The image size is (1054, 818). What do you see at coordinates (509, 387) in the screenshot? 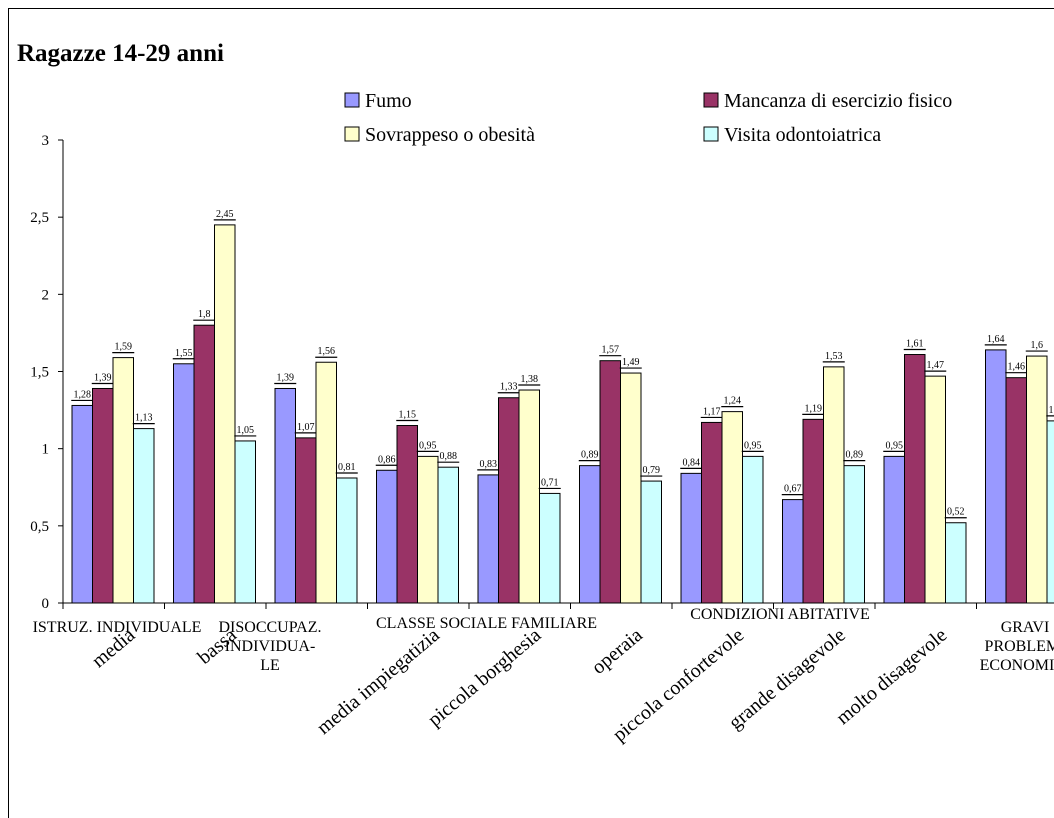
I see `data-label: 1,33` at bounding box center [509, 387].